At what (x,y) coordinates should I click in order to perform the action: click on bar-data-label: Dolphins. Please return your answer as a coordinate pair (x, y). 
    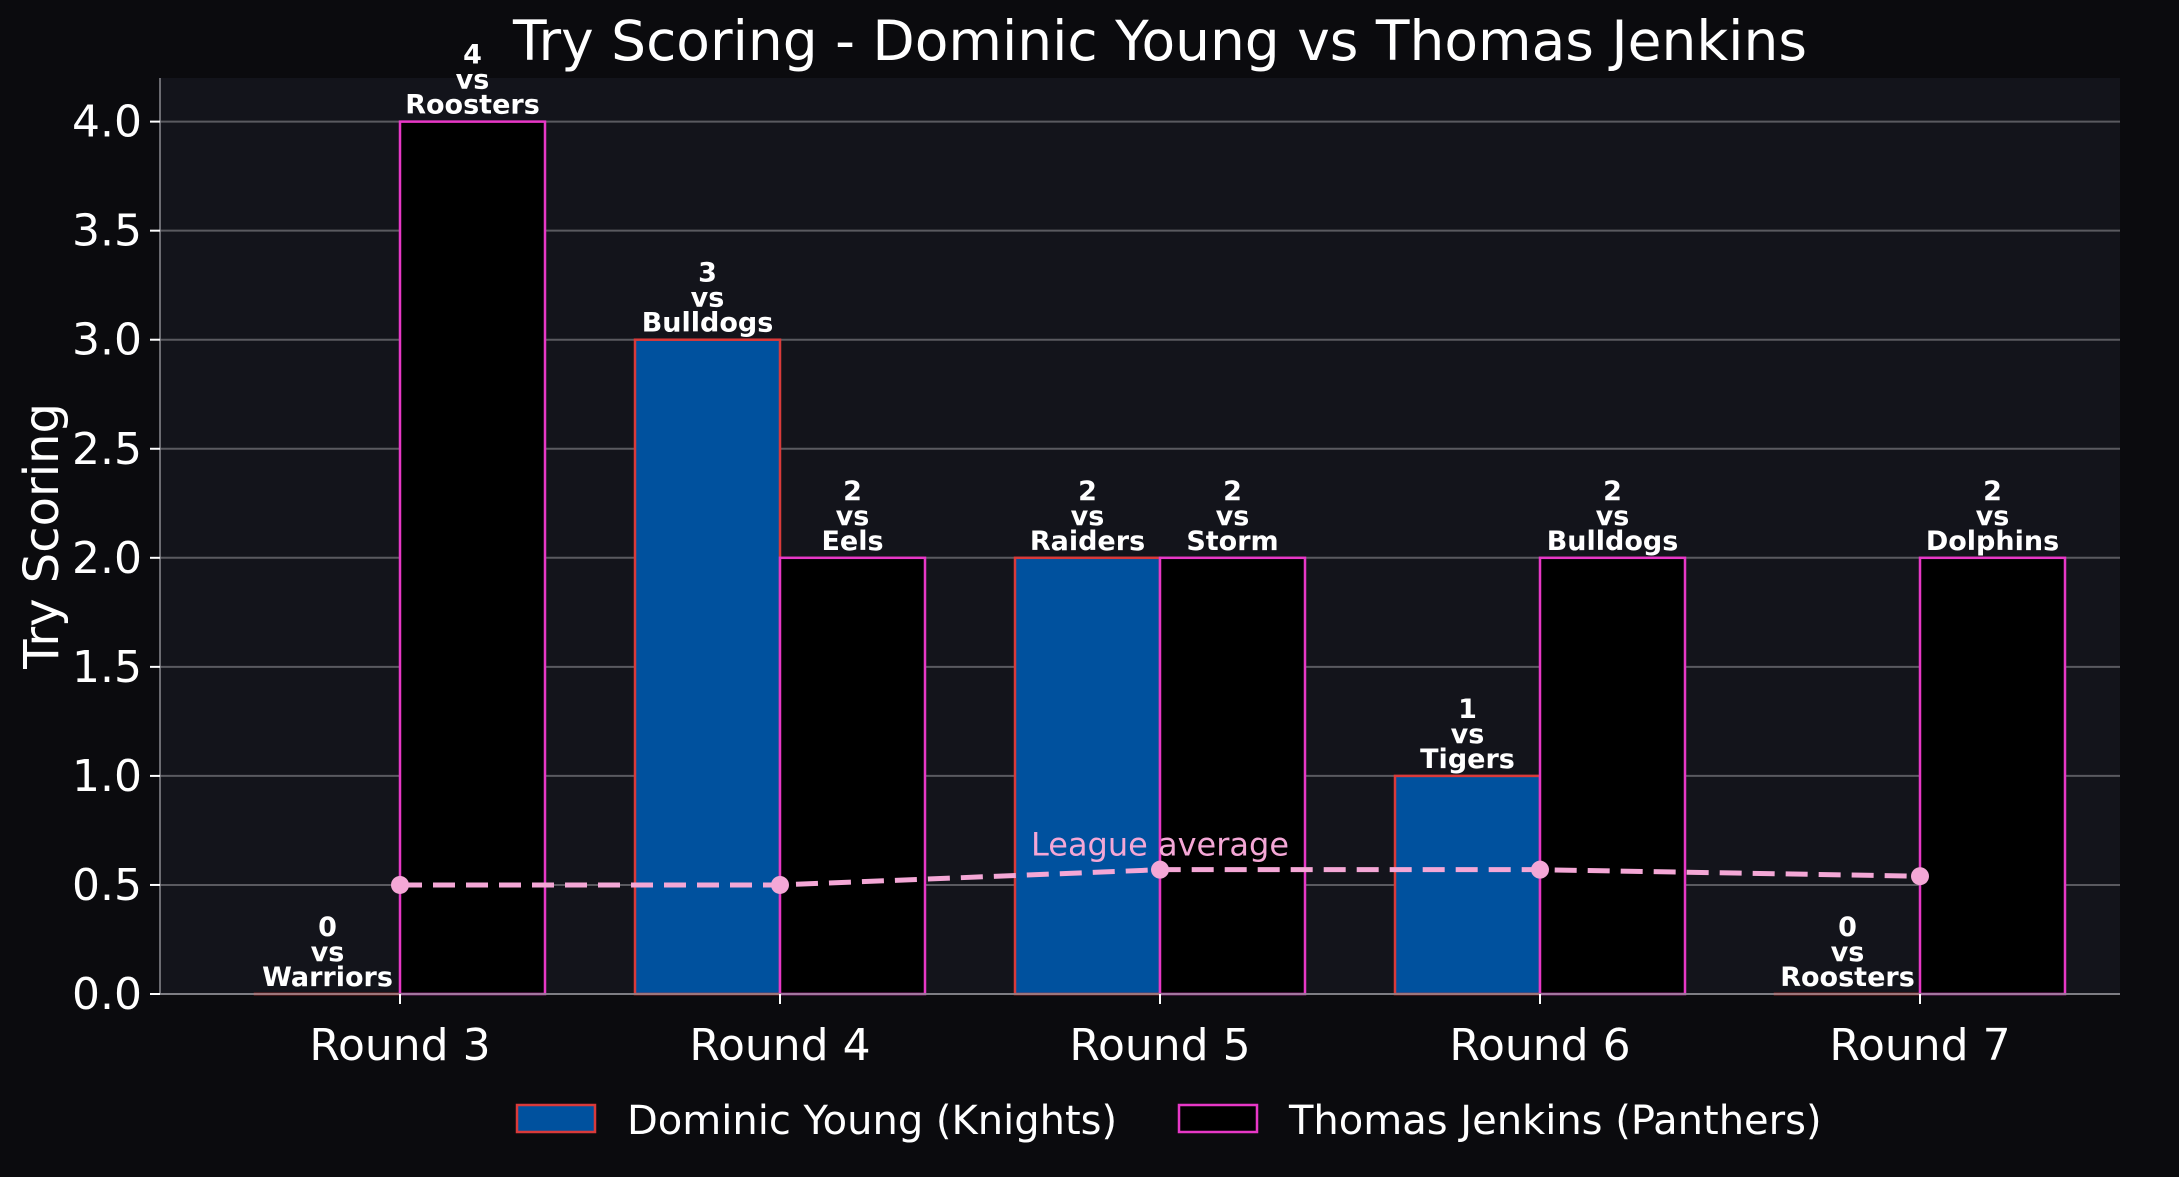
    Looking at the image, I should click on (1992, 541).